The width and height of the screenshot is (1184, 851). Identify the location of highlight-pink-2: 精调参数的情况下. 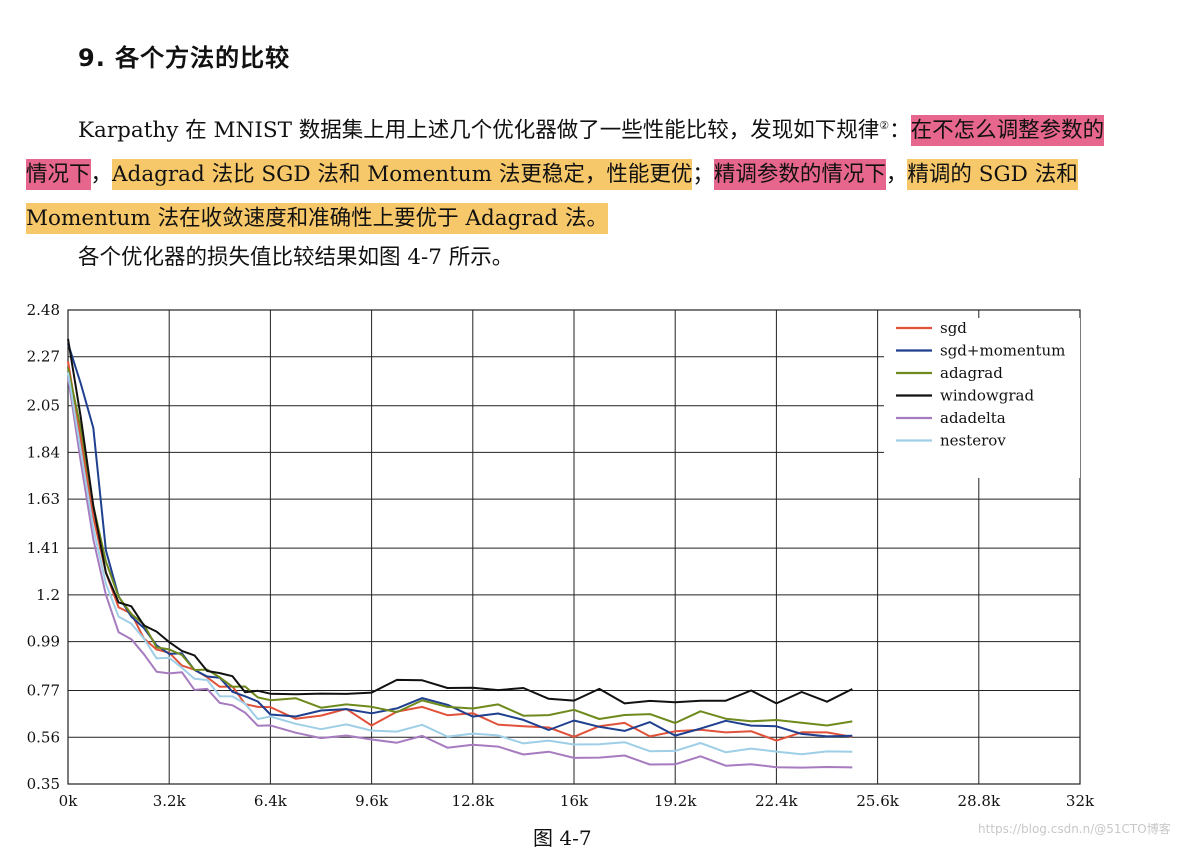
(799, 175).